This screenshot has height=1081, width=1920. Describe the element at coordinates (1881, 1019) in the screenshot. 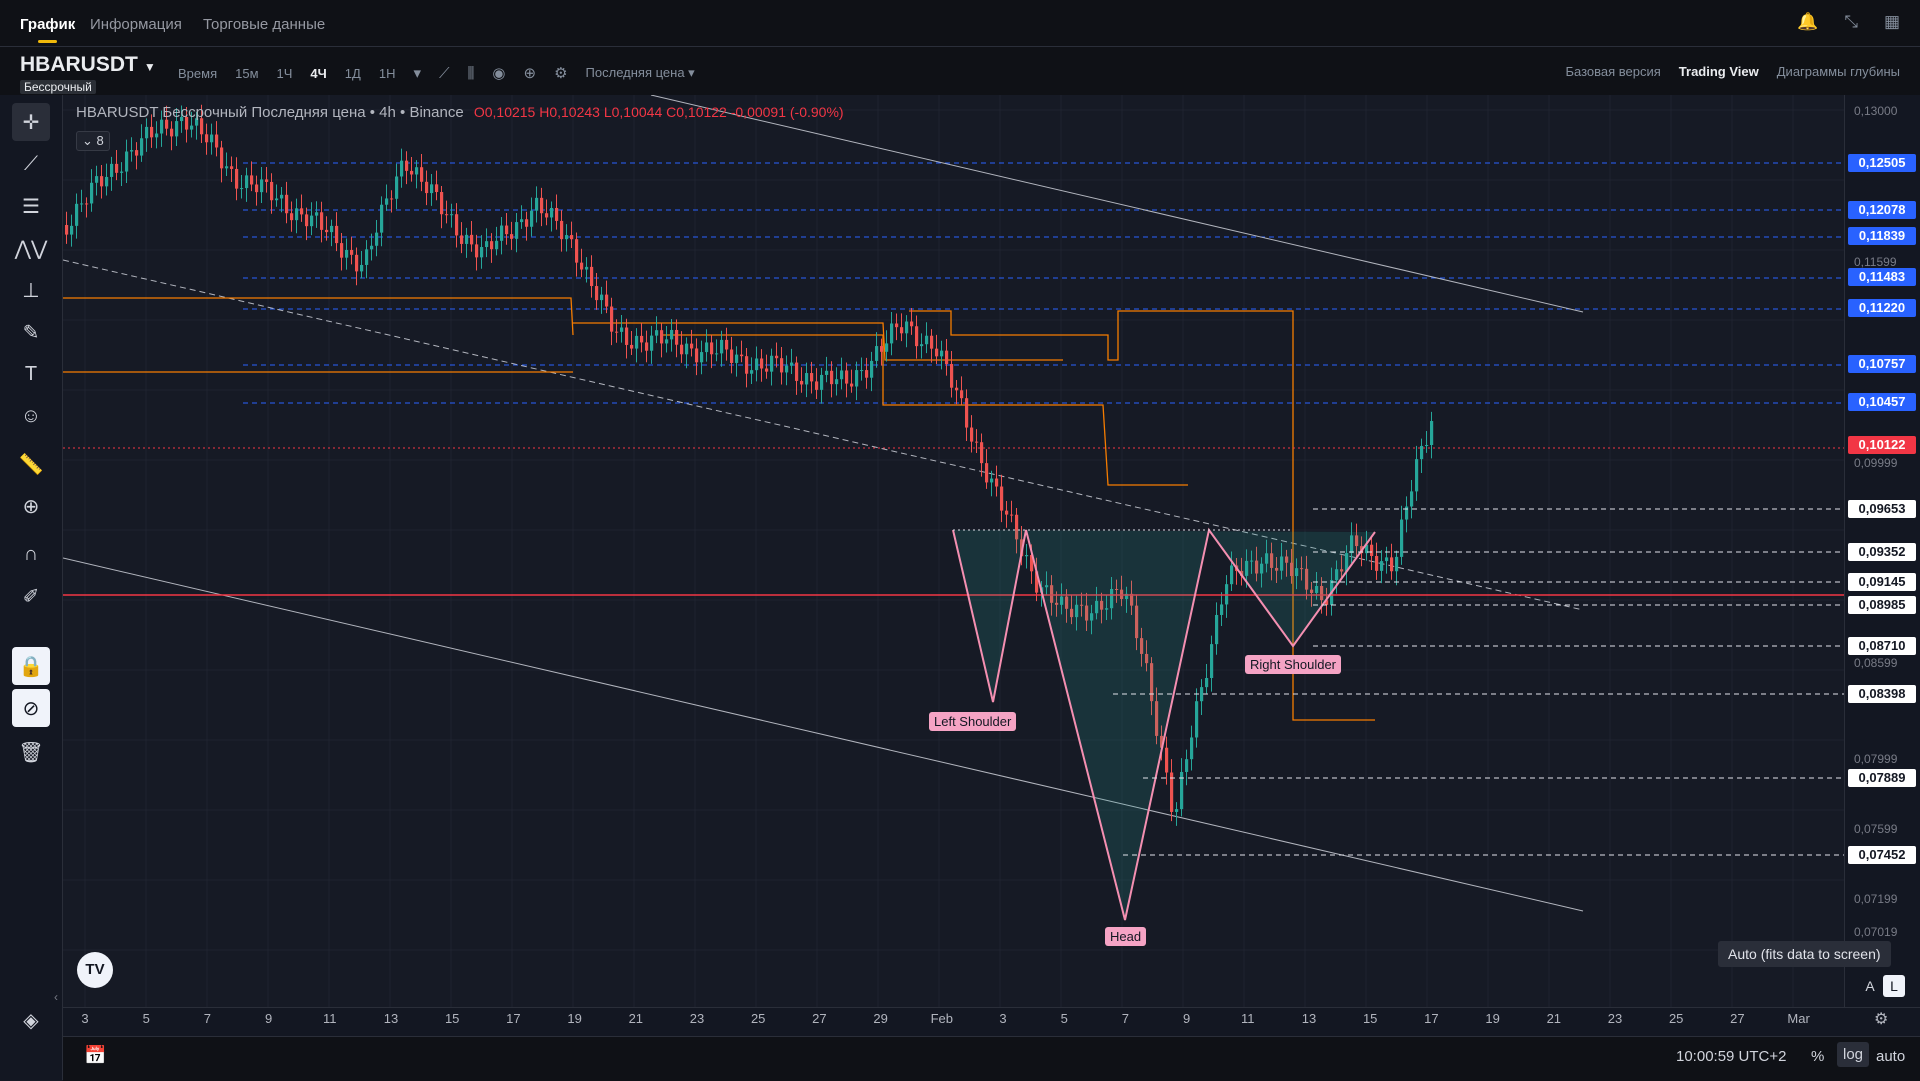

I see `axis-settings-icon: ⚙` at that location.